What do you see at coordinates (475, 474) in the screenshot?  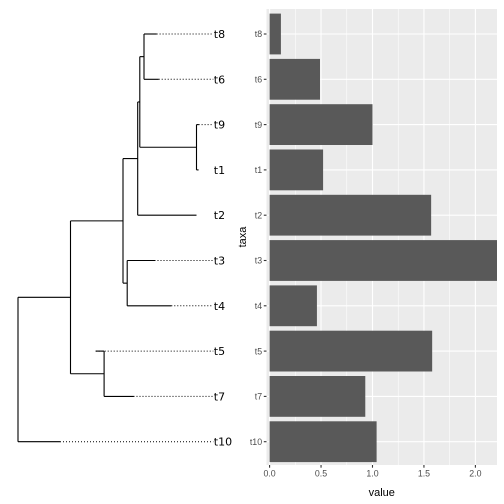 I see `x-tick-label: 2.0` at bounding box center [475, 474].